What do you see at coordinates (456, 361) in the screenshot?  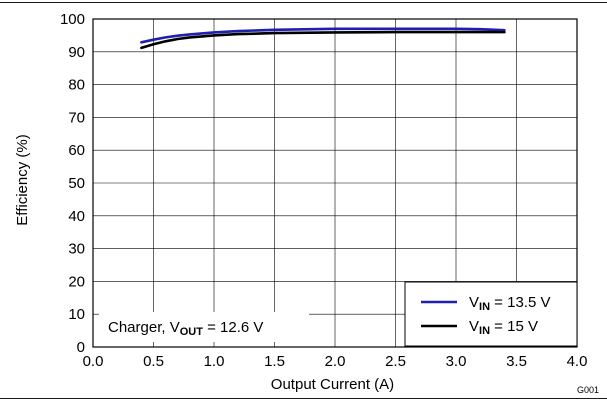 I see `x-tick-3-0: 3.0` at bounding box center [456, 361].